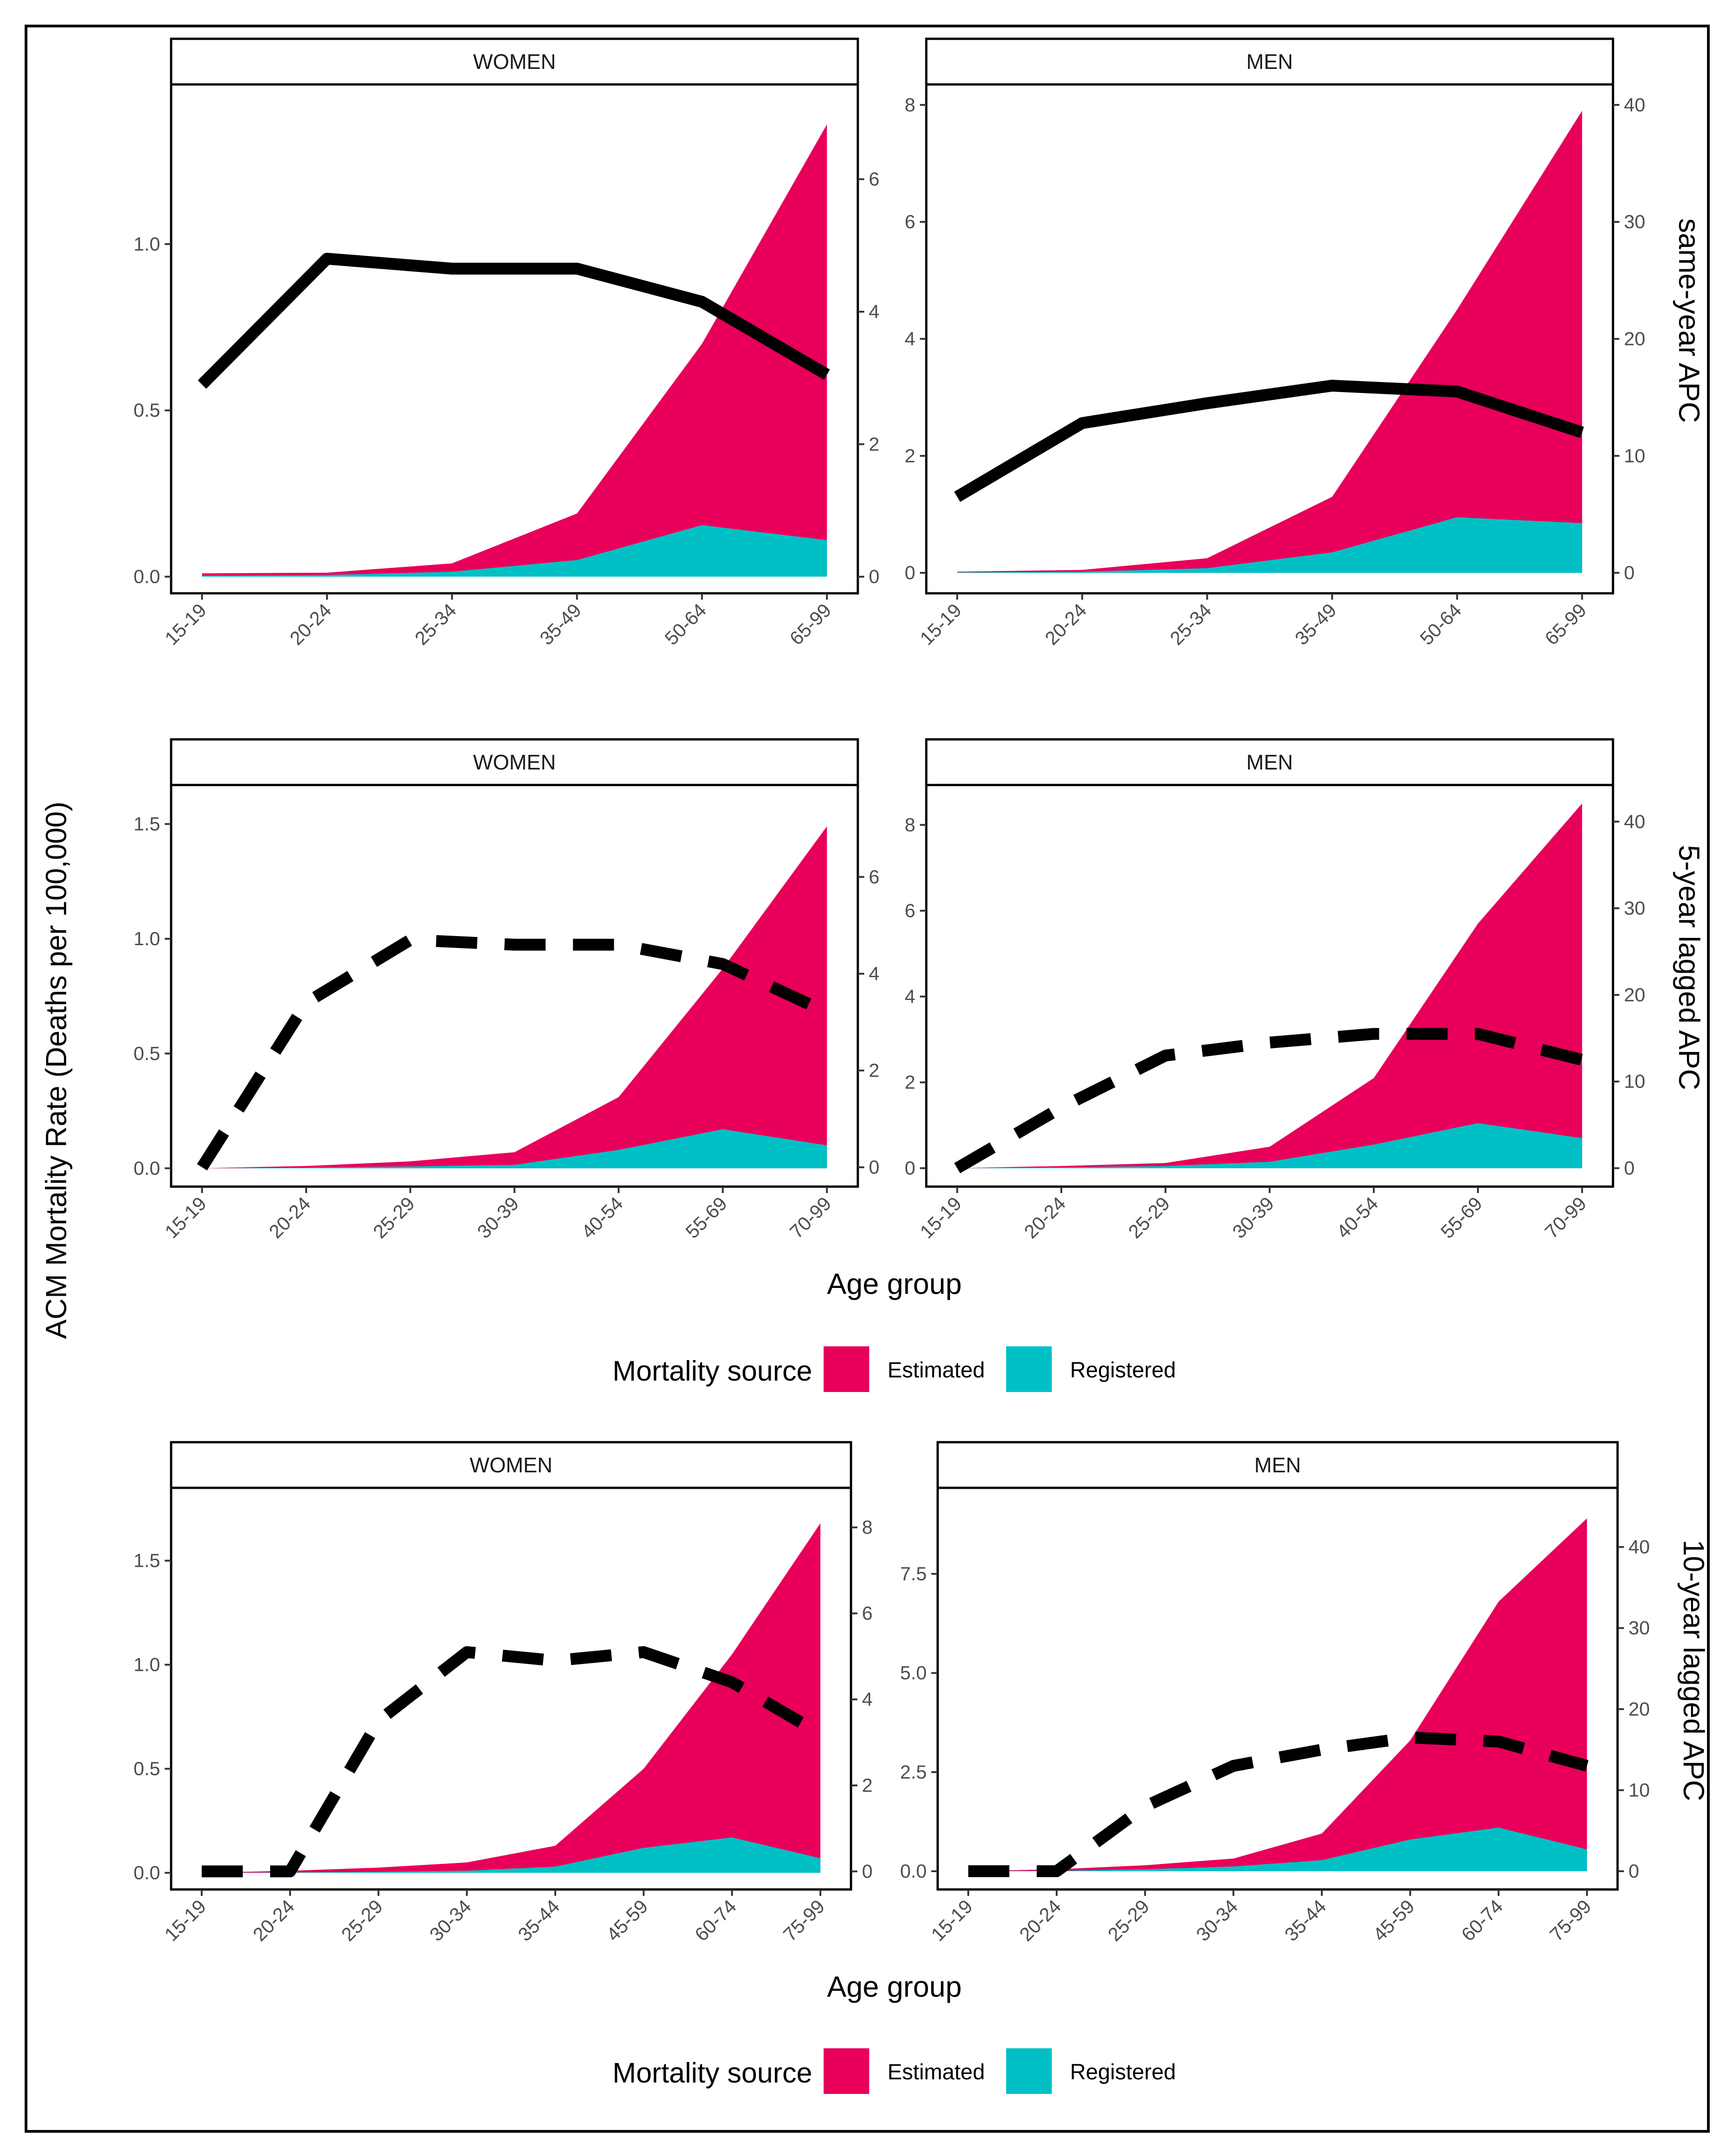 The width and height of the screenshot is (1733, 2156). What do you see at coordinates (1689, 320) in the screenshot?
I see `y2-axis-title: same-year APC` at bounding box center [1689, 320].